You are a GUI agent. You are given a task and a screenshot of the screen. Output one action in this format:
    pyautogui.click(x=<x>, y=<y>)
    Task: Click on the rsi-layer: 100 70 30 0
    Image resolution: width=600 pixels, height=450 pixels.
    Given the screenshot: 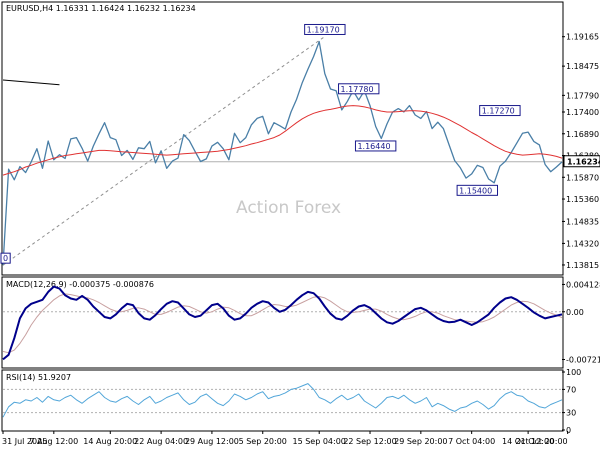 What is the action you would take?
    pyautogui.click(x=291, y=401)
    